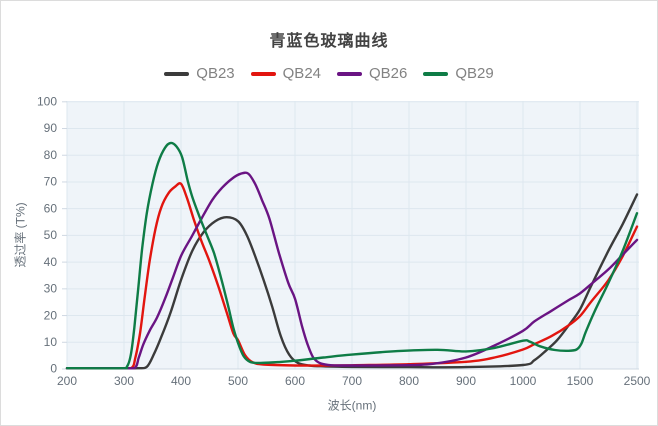 The height and width of the screenshot is (426, 658). What do you see at coordinates (124, 381) in the screenshot?
I see `x-tick-label: 300` at bounding box center [124, 381].